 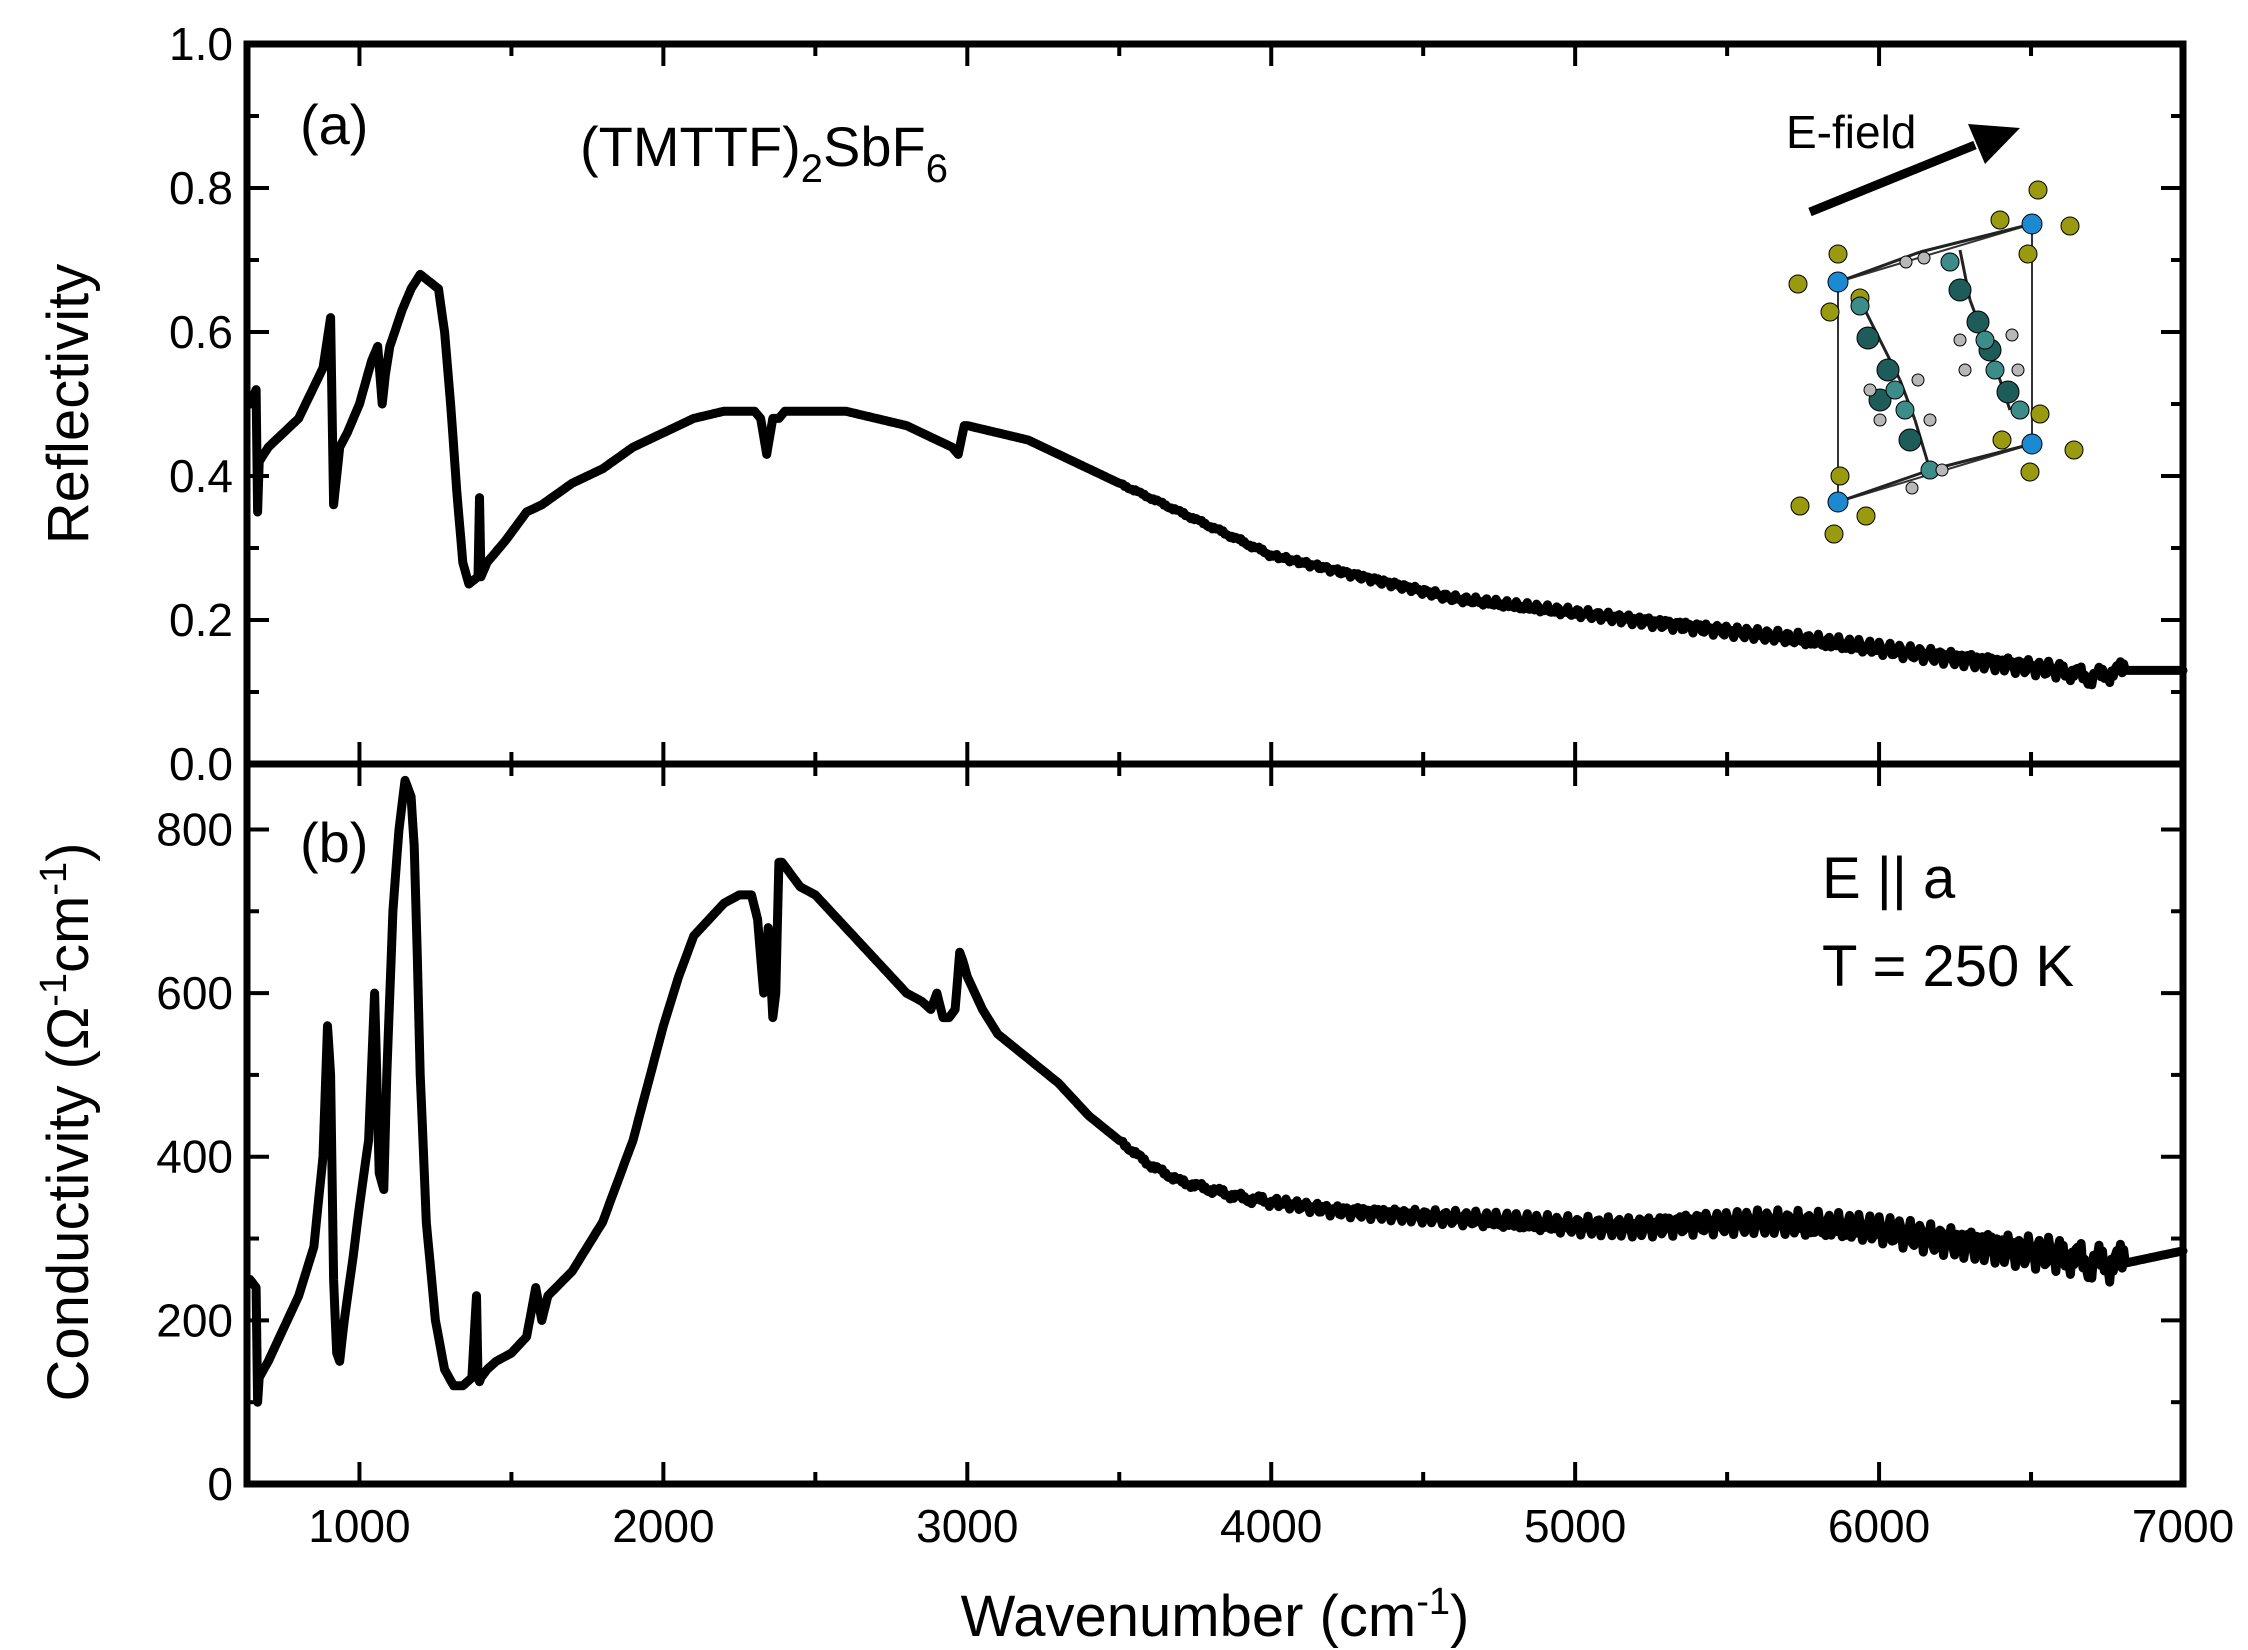 I want to click on ytick-label-b-3: 600, so click(x=194, y=993).